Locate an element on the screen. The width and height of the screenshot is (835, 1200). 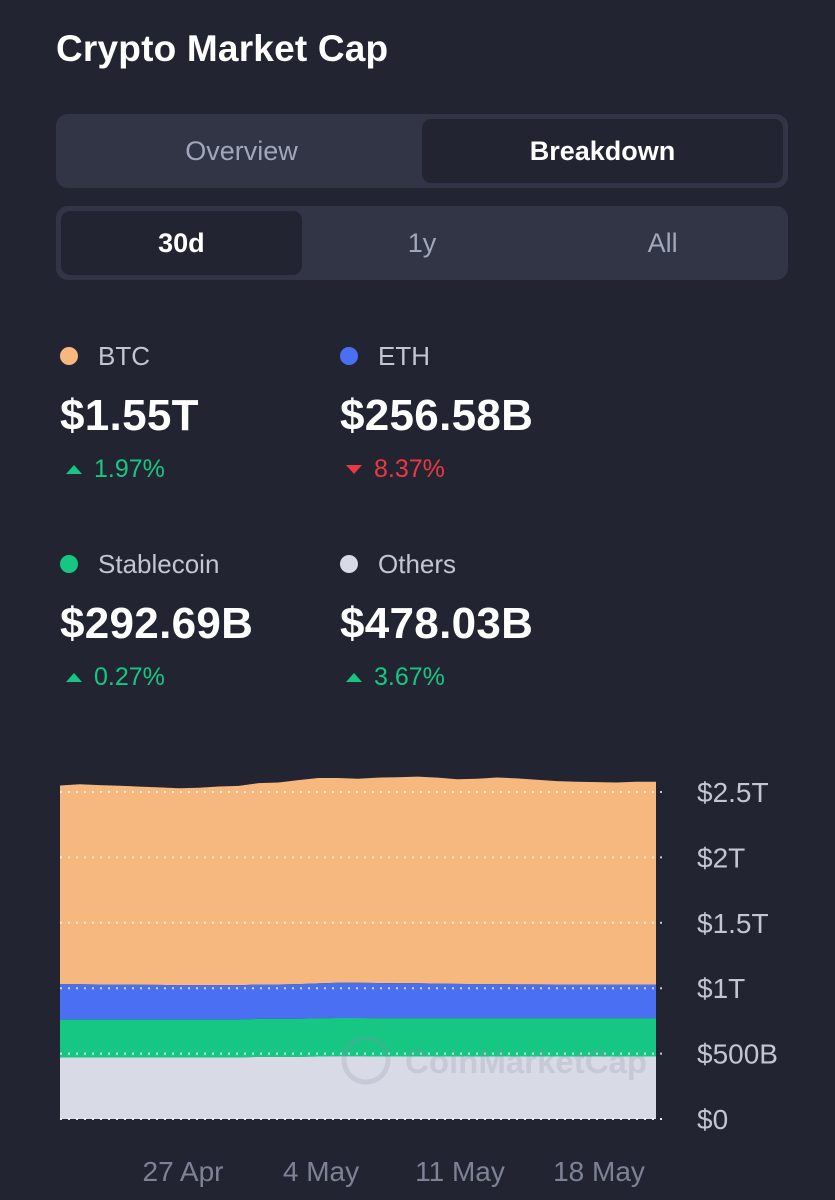
x-tick-label: 11 May is located at coordinates (460, 1171).